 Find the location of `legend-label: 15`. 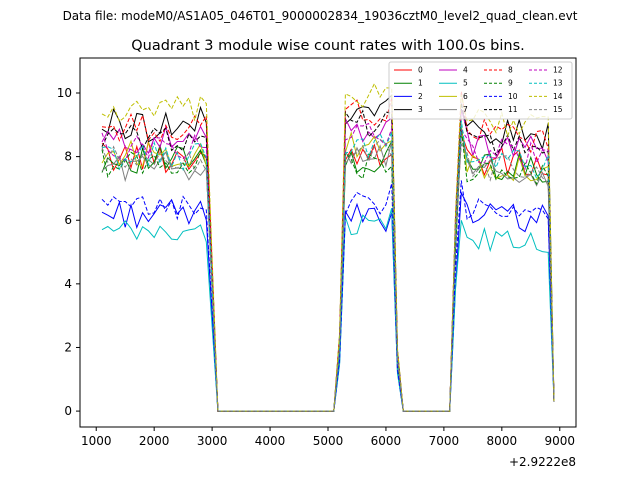

legend-label: 15 is located at coordinates (558, 109).